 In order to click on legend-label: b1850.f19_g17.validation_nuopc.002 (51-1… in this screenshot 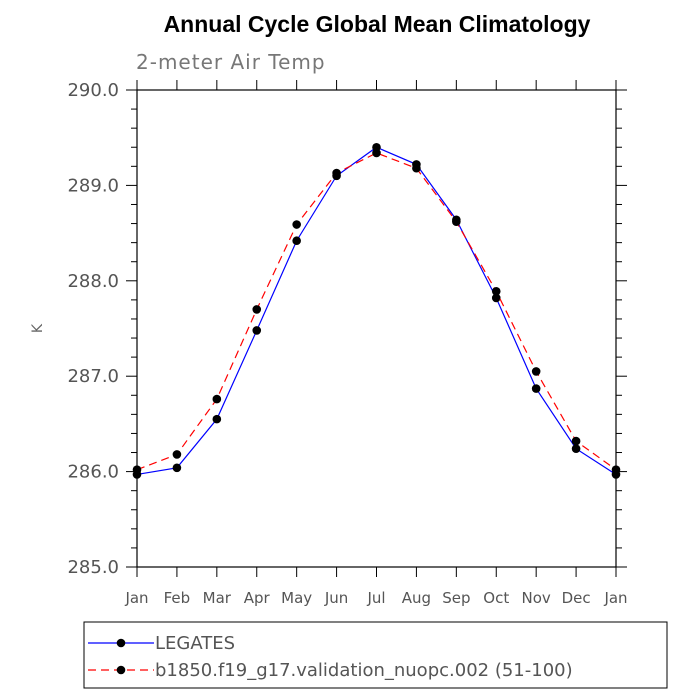, I will do `click(364, 670)`.